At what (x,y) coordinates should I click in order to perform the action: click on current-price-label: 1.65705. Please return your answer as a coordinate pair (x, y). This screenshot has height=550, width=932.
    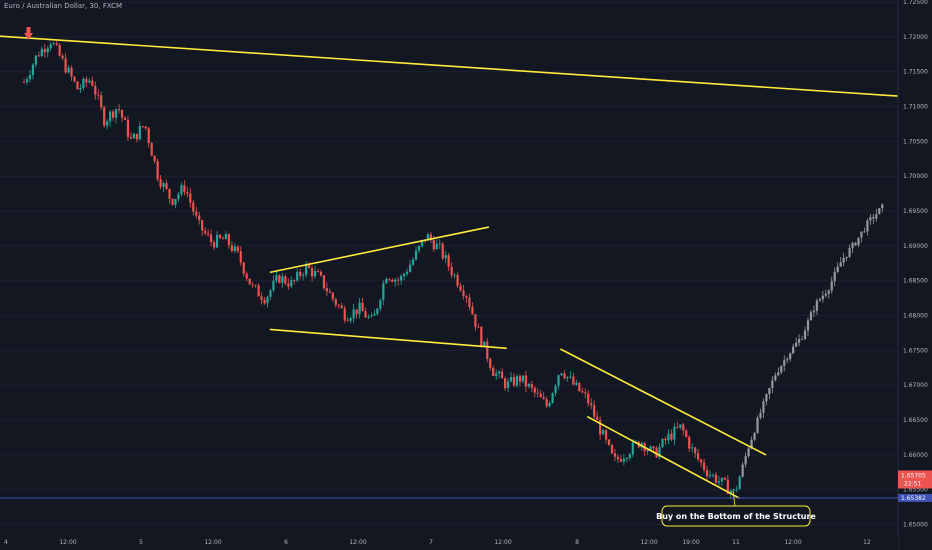
    Looking at the image, I should click on (913, 475).